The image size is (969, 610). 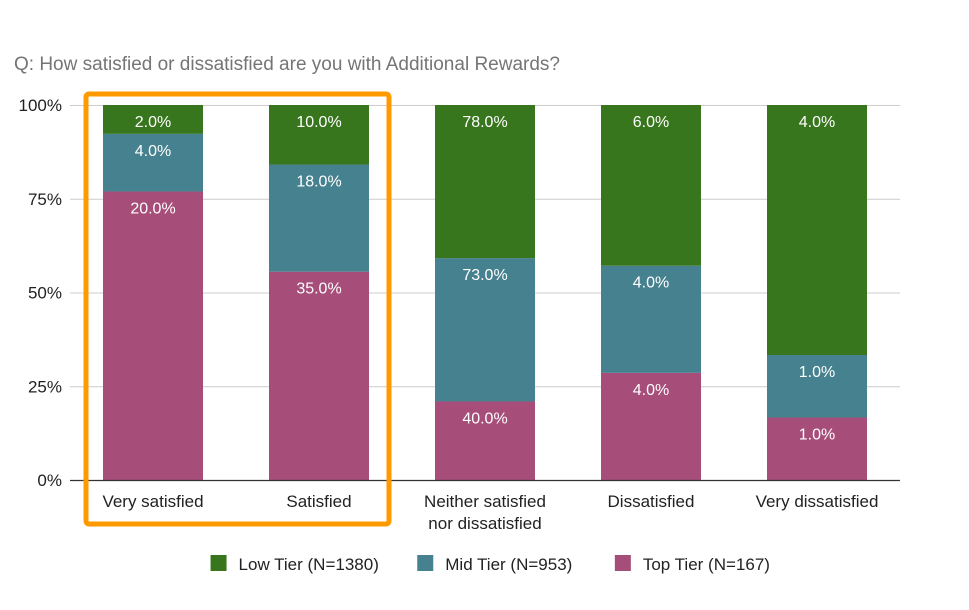 I want to click on legend-label: Top Tier (N=167), so click(x=706, y=564).